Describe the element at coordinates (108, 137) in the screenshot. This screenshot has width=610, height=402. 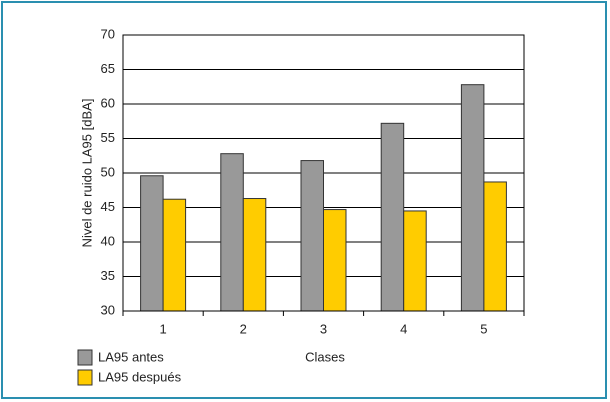
I see `y-tick-label: 55` at that location.